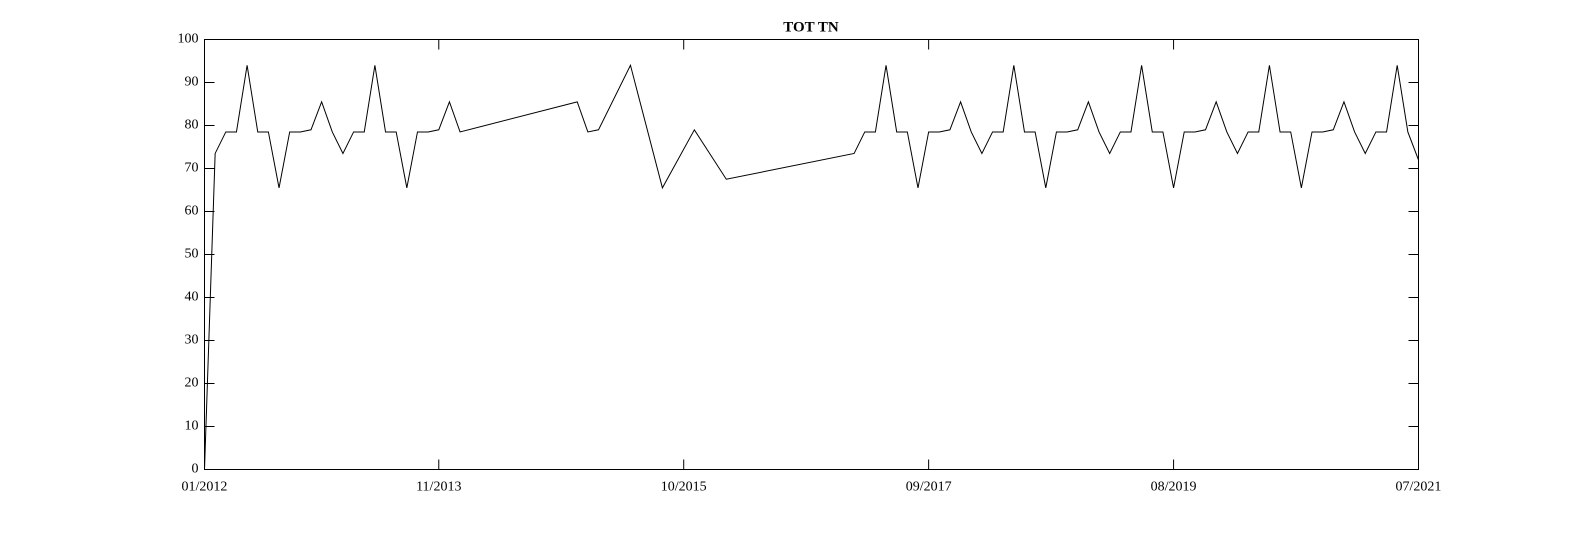 This screenshot has height=536, width=1591. What do you see at coordinates (1419, 487) in the screenshot?
I see `x-tick-label: 07/2021` at bounding box center [1419, 487].